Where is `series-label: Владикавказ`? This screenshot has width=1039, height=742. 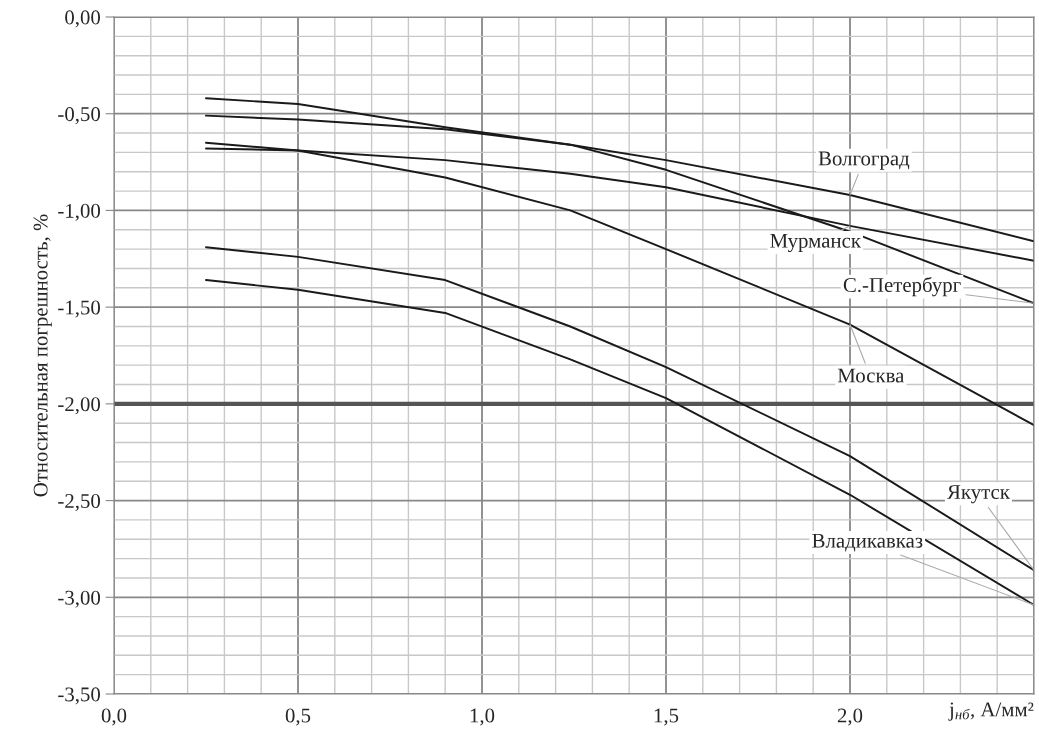
series-label: Владикавказ is located at coordinates (867, 542).